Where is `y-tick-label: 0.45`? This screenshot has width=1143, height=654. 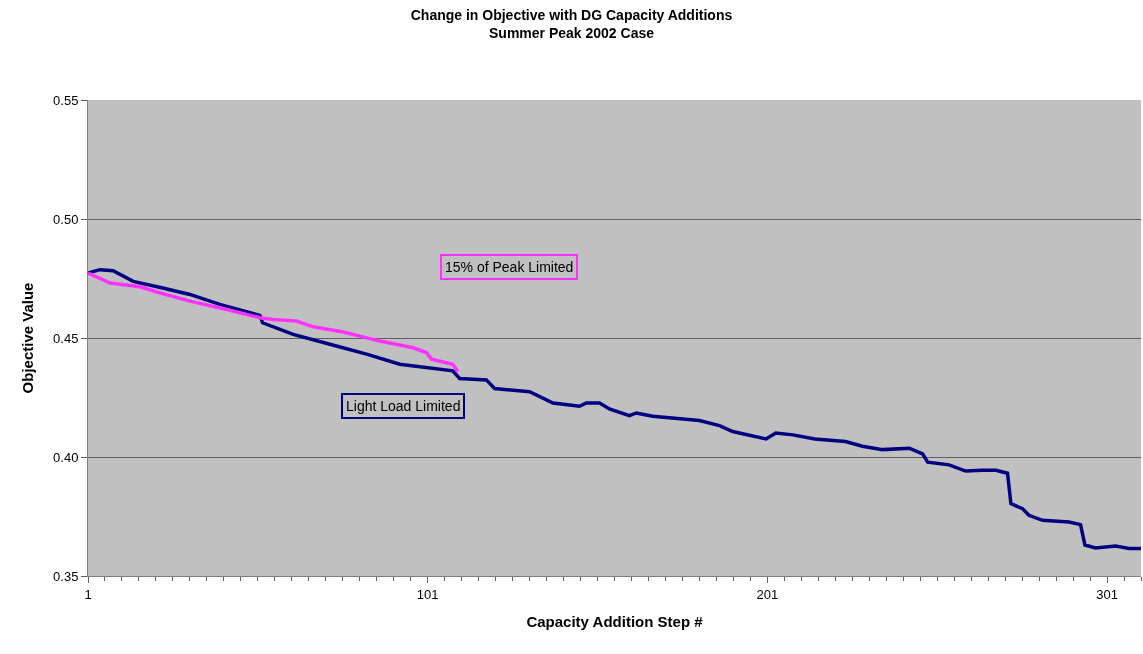
y-tick-label: 0.45 is located at coordinates (66, 338).